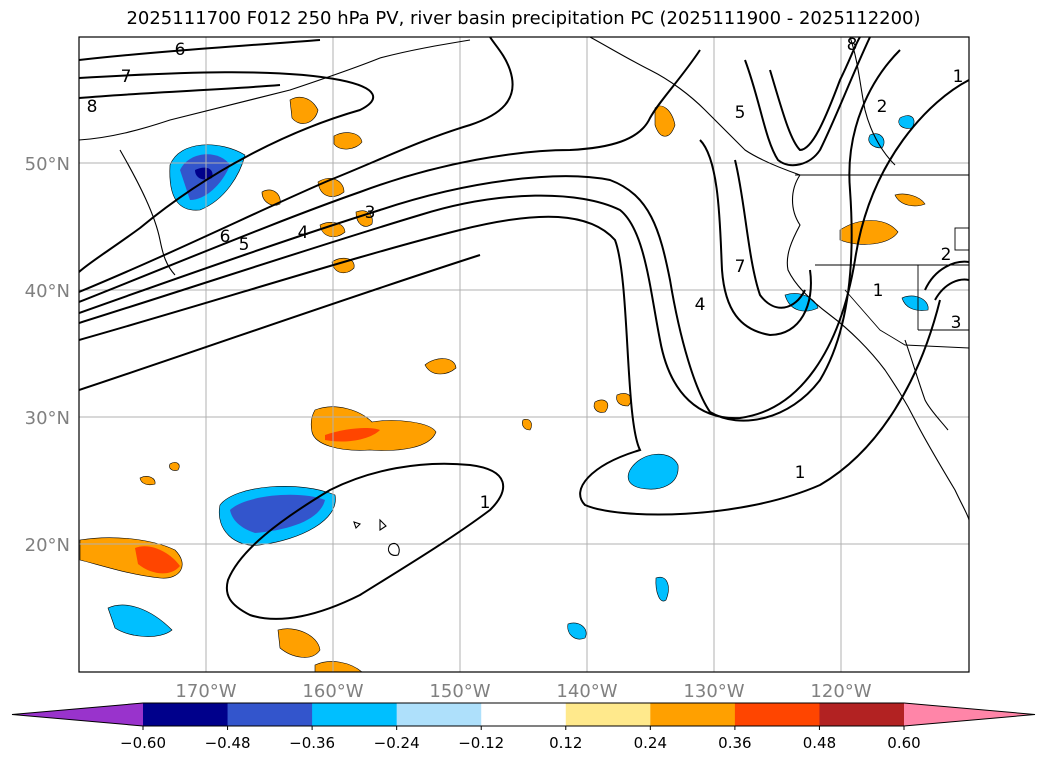 This screenshot has width=1047, height=765. What do you see at coordinates (205, 691) in the screenshot?
I see `lon-label: 170°W` at bounding box center [205, 691].